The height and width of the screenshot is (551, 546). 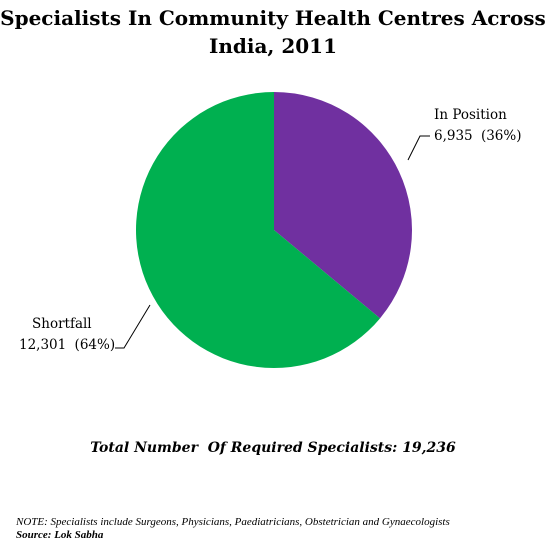 I want to click on chart-title-line-2: India, 2011, so click(x=273, y=46).